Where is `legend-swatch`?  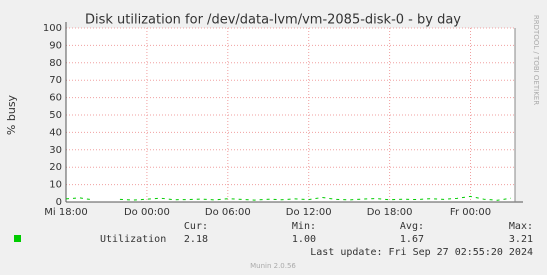
legend-swatch is located at coordinates (17, 238).